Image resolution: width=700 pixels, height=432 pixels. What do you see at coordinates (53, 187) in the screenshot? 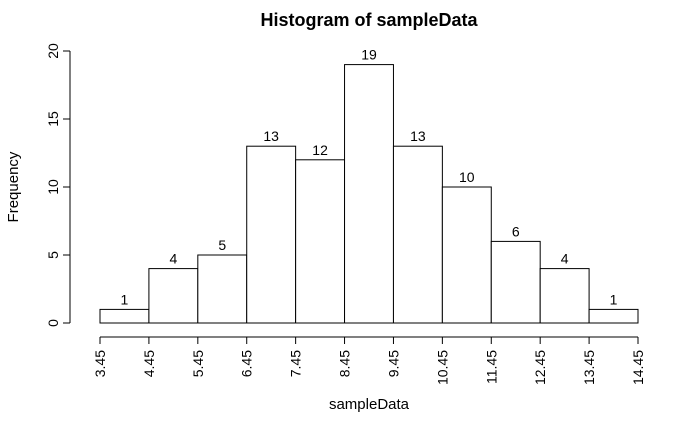
I see `y-tick-label: 10` at bounding box center [53, 187].